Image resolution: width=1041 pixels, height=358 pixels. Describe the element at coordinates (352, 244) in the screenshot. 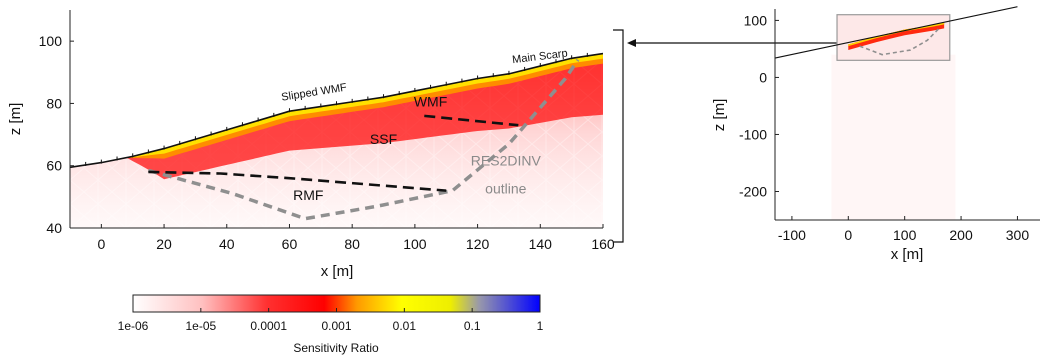

I see `x-tick-label: 80` at that location.